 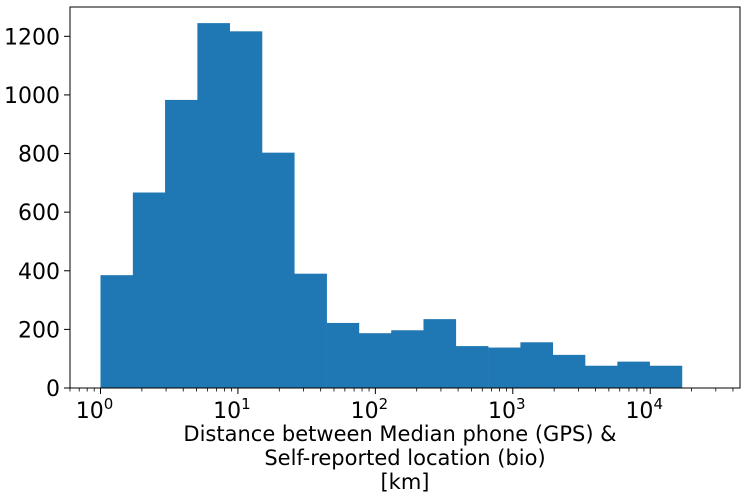 What do you see at coordinates (404, 458) in the screenshot?
I see `x-axis-label-line-2: Self-reported location (bio)` at bounding box center [404, 458].